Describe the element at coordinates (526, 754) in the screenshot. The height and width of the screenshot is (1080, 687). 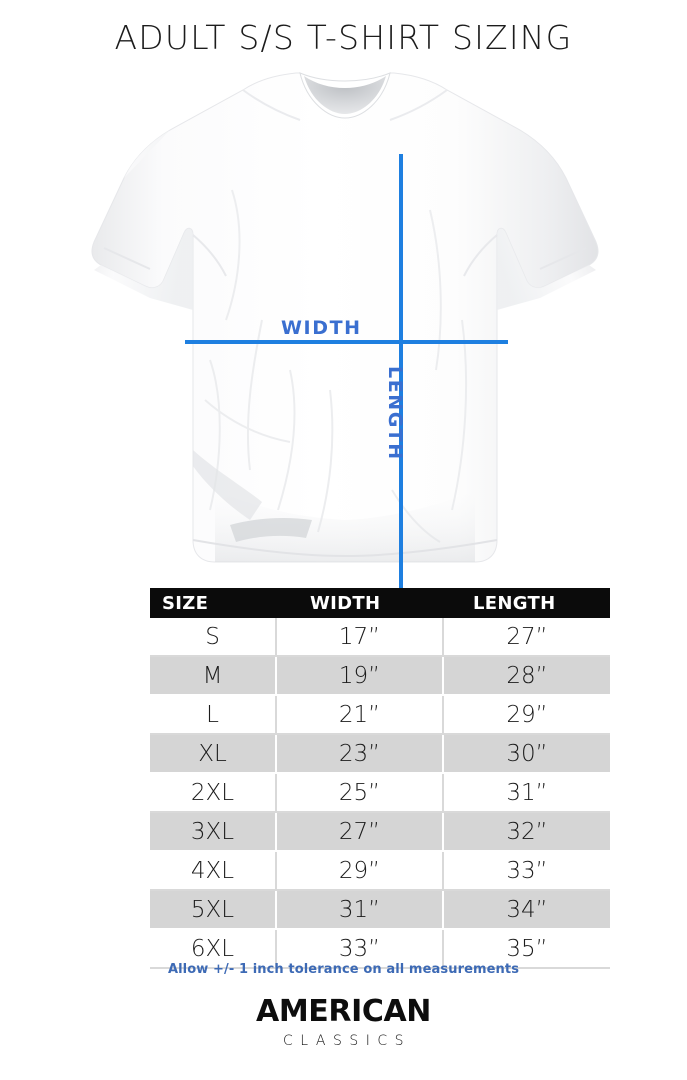
I see `cell-length: 30”` at that location.